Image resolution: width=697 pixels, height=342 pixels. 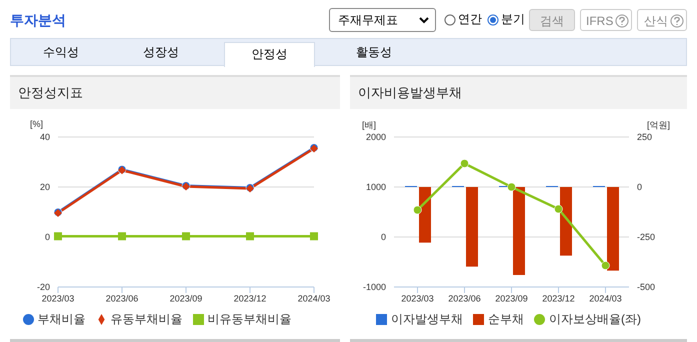 What do you see at coordinates (376, 137) in the screenshot?
I see `y-tick-label: 2000` at bounding box center [376, 137].